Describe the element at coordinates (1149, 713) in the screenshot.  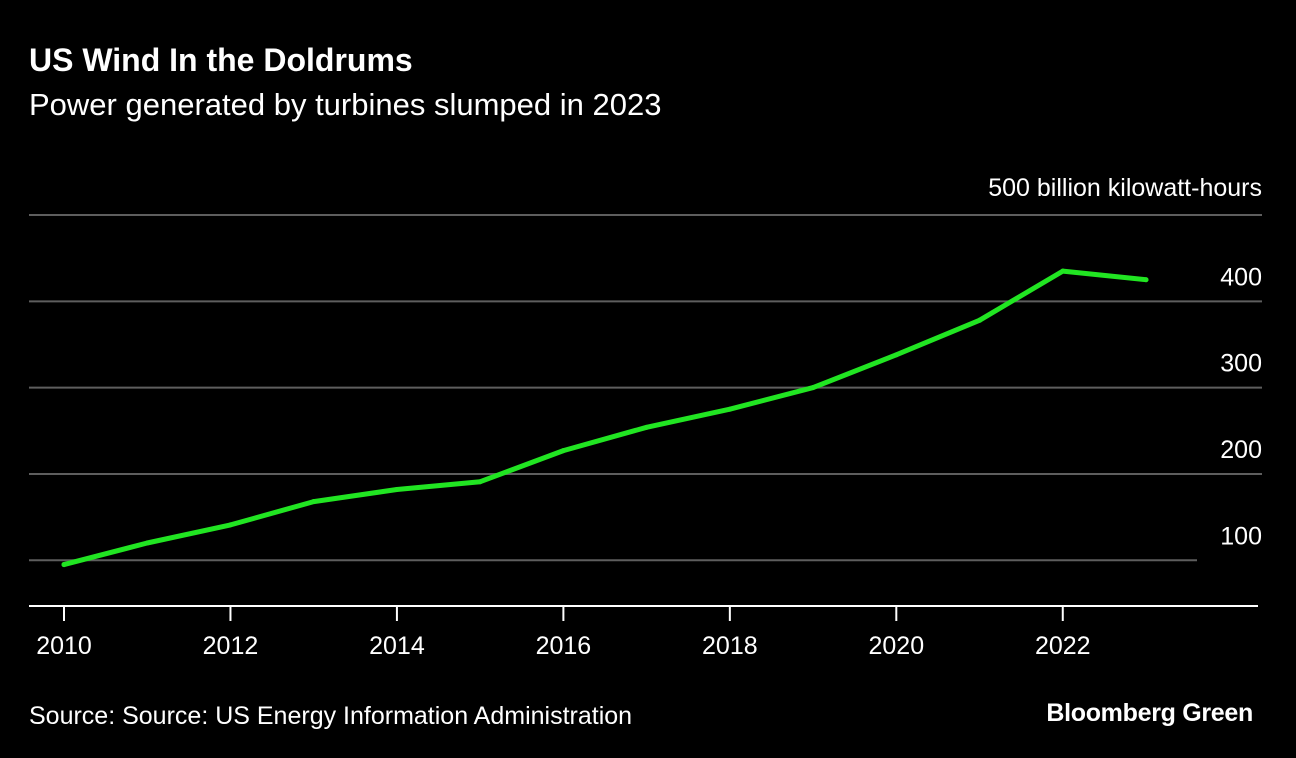
I see `brand-logo: Bloomberg Green` at that location.